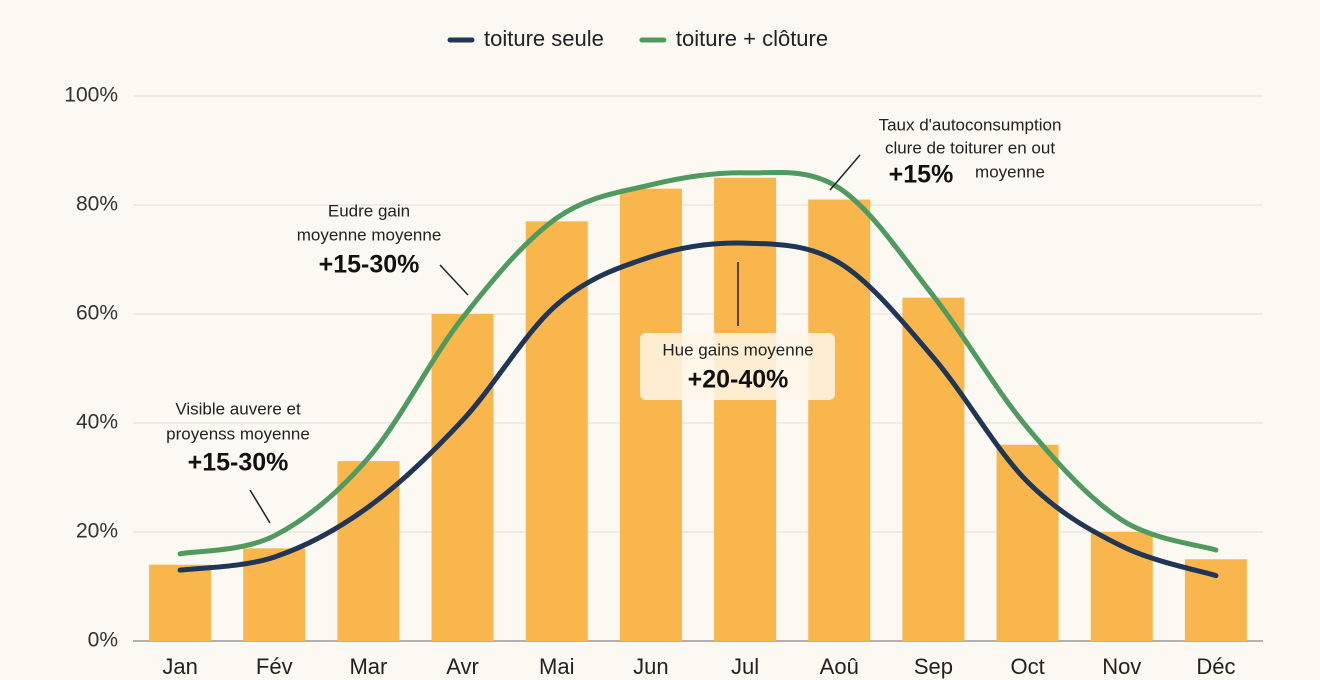 The width and height of the screenshot is (1320, 680). I want to click on x-tick-label: Jul, so click(745, 666).